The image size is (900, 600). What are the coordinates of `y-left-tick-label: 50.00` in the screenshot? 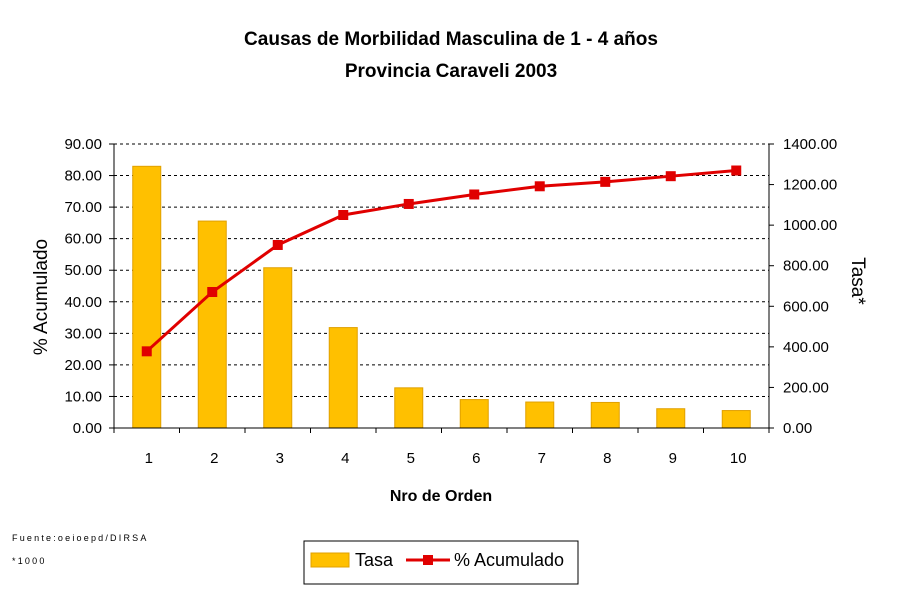 It's located at (83, 270).